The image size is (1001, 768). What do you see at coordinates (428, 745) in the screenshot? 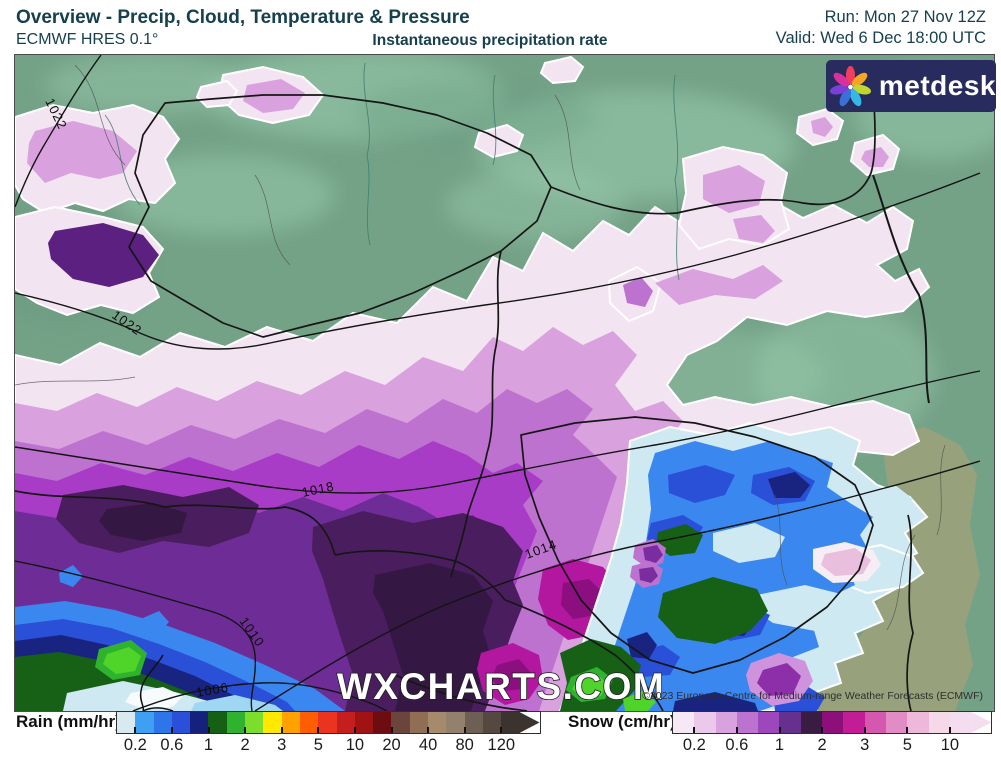
I see `rain_legend-tick-label: 40` at bounding box center [428, 745].